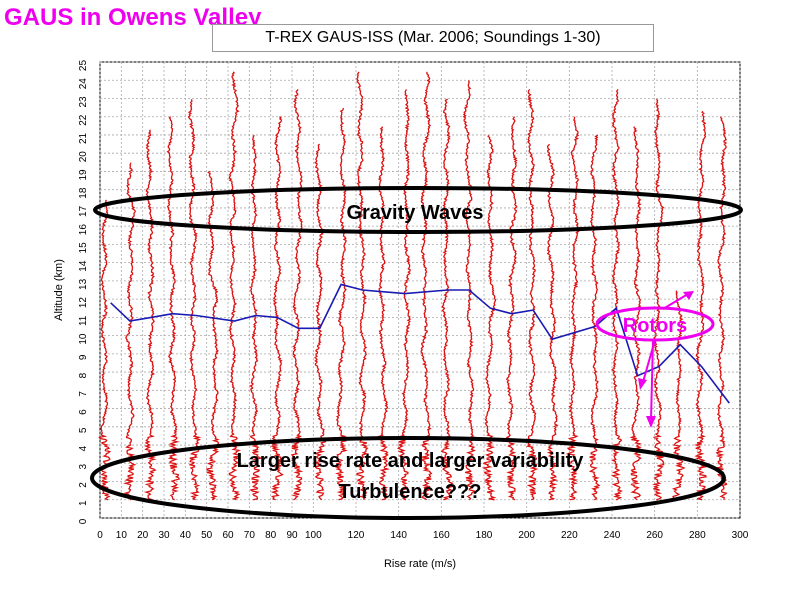 This screenshot has height=600, width=800. Describe the element at coordinates (59, 290) in the screenshot. I see `y-axis-label: Altitude (km)` at that location.